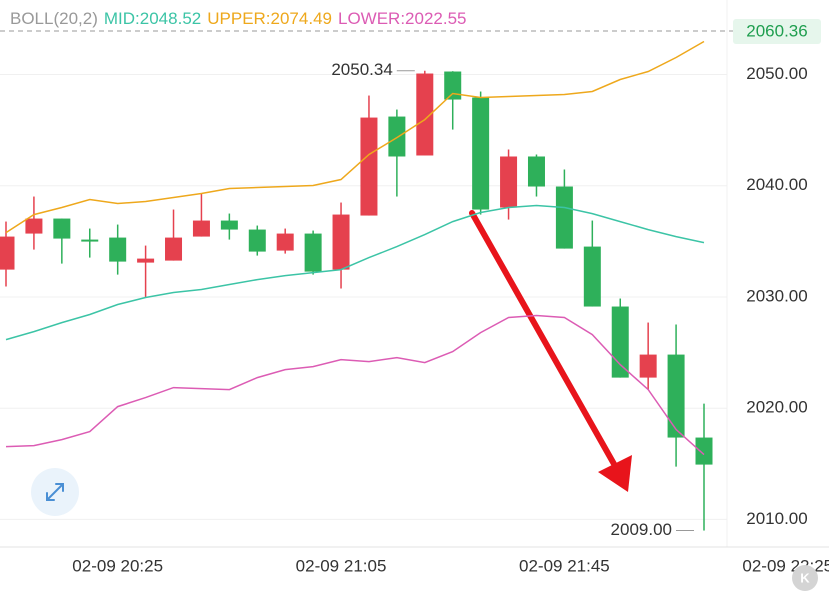 Image resolution: width=829 pixels, height=595 pixels. What do you see at coordinates (543, 338) in the screenshot?
I see `arrow-shaft` at bounding box center [543, 338].